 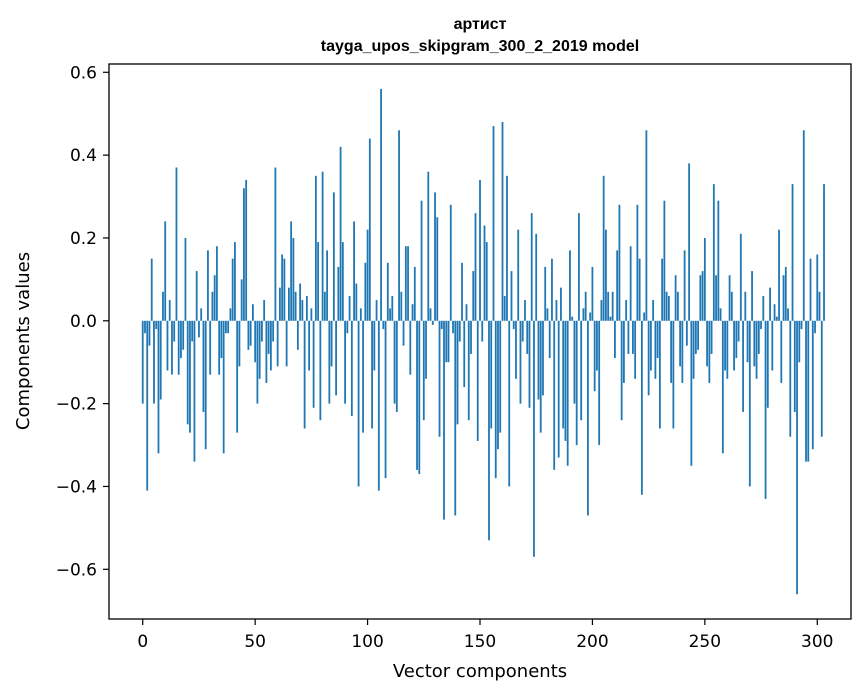 What do you see at coordinates (83, 322) in the screenshot?
I see `y-tick-label: 0.0` at bounding box center [83, 322].